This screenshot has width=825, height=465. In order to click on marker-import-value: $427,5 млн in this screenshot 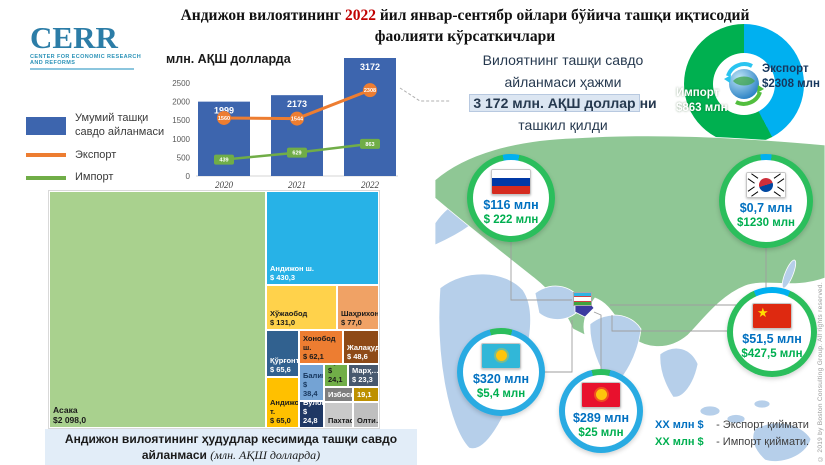, I will do `click(772, 354)`.